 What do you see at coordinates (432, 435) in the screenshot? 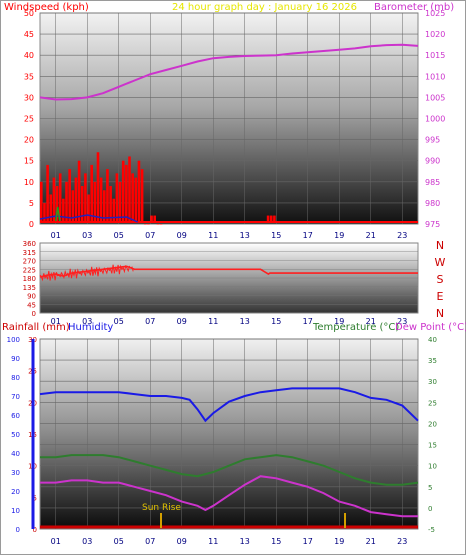
I see `temperature-axis: 40 35 30 25 20 15 10 5 0 -5` at bounding box center [432, 435].